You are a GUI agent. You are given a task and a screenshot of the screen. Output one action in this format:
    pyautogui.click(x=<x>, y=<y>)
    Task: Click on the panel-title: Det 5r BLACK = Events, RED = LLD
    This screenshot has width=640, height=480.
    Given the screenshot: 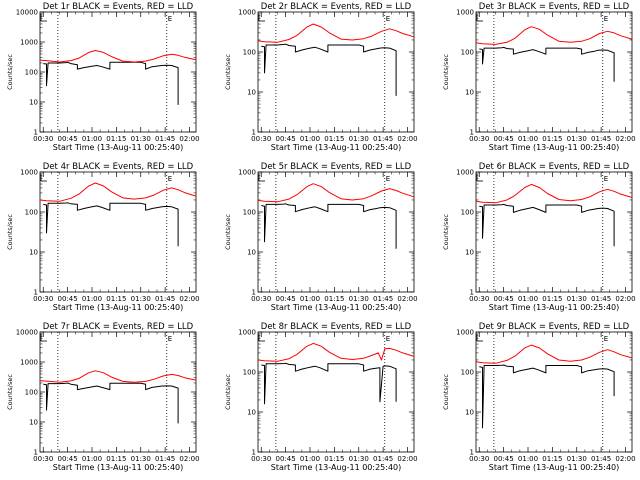 What is the action you would take?
    pyautogui.click(x=336, y=167)
    